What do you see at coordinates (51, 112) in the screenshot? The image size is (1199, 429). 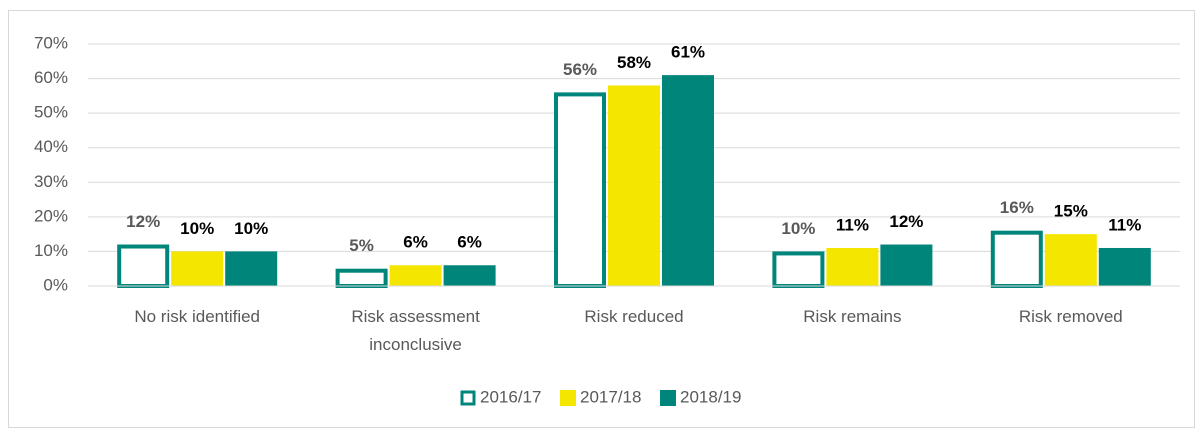 I see `y-tick-label: 50%` at bounding box center [51, 112].